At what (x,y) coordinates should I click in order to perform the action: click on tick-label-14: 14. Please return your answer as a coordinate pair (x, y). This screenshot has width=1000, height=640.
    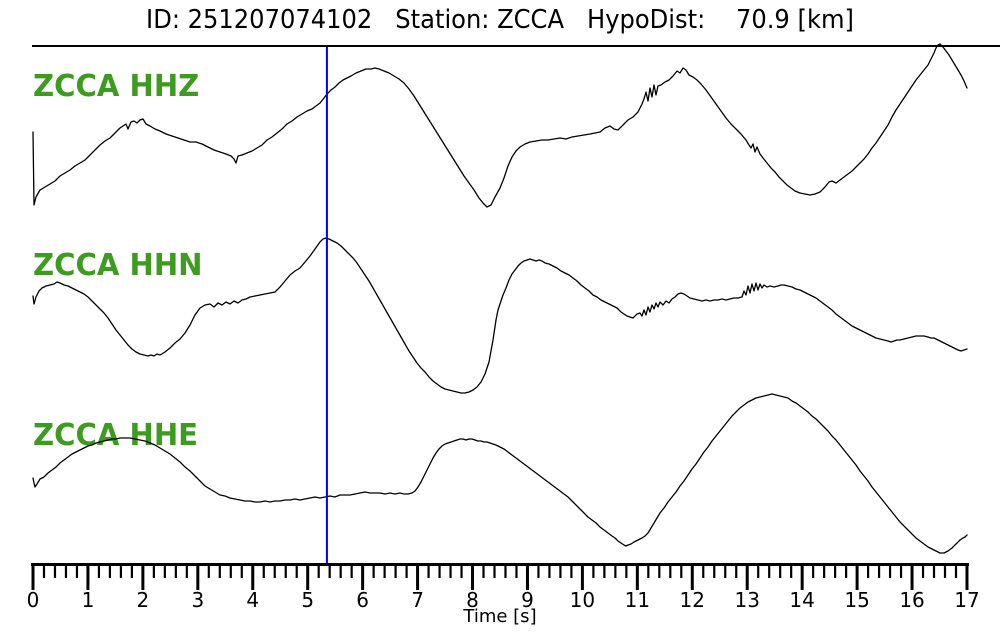
    Looking at the image, I should click on (801, 600).